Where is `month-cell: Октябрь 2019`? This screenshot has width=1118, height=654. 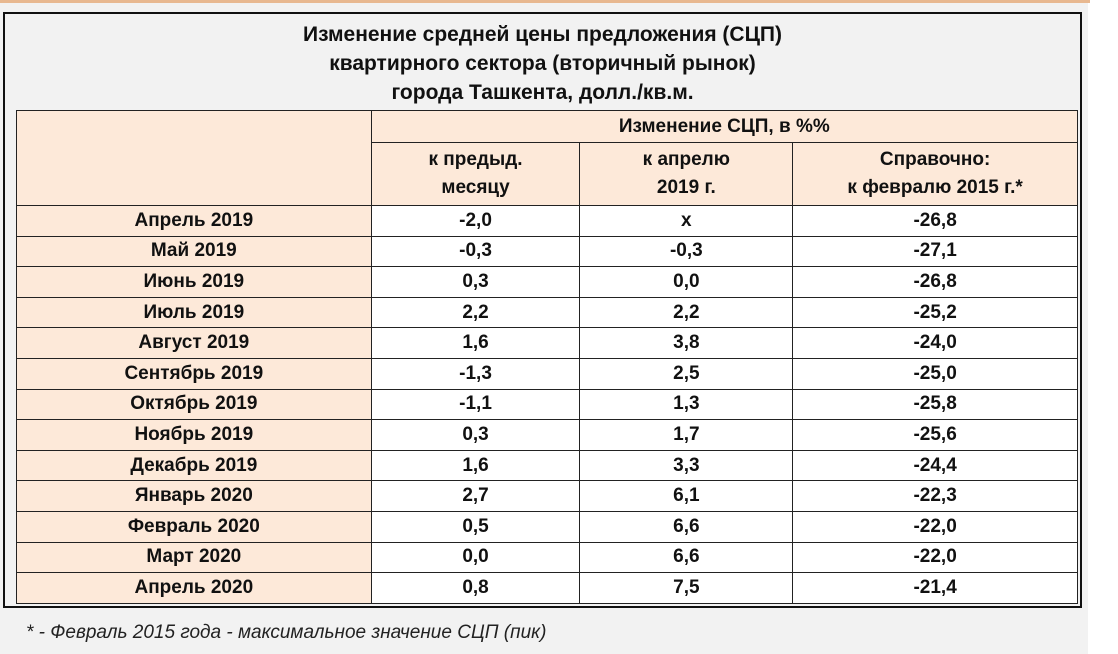 month-cell: Октябрь 2019 is located at coordinates (194, 404).